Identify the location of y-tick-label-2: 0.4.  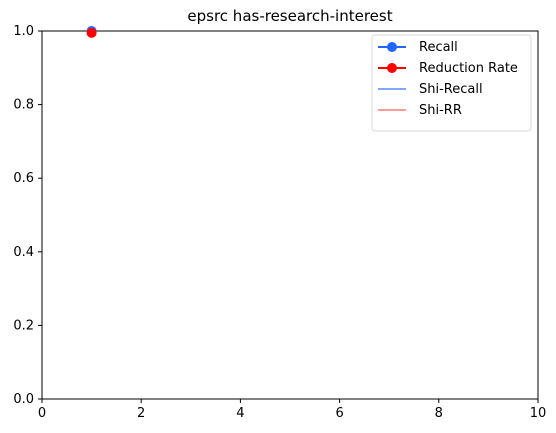
(23, 252).